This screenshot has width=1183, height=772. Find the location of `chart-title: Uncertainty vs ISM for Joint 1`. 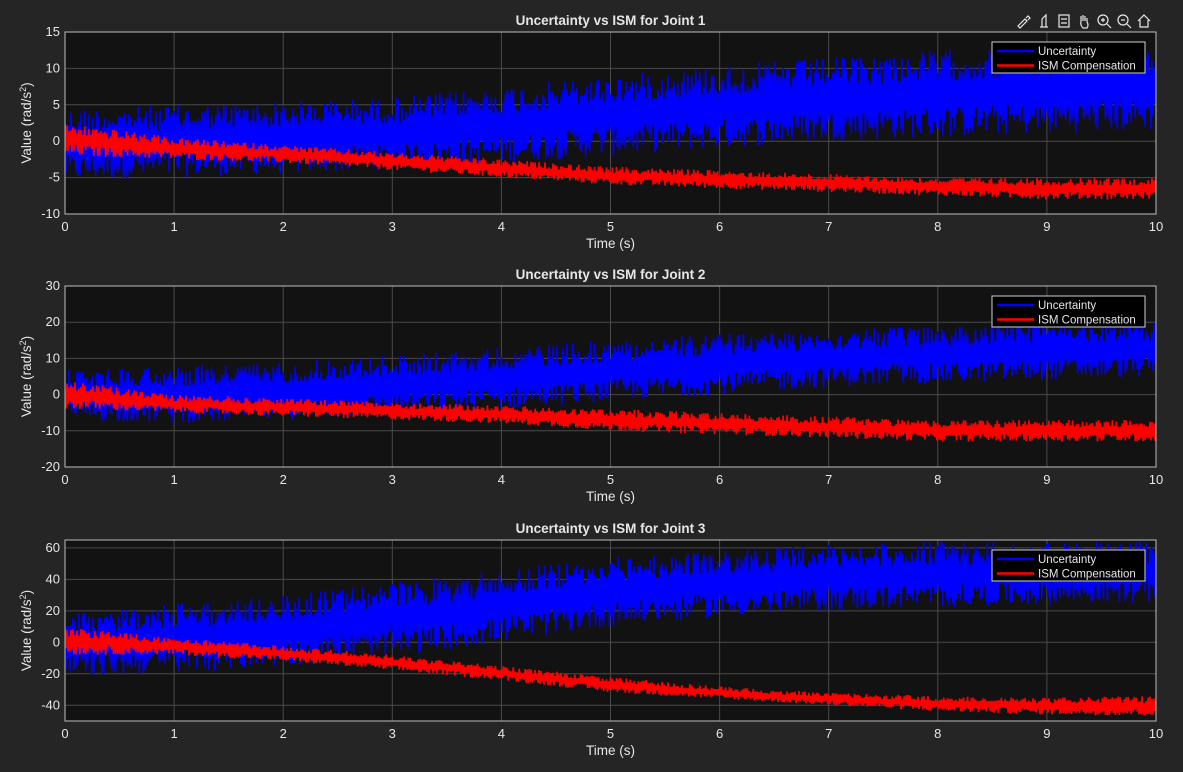

chart-title: Uncertainty vs ISM for Joint 1 is located at coordinates (611, 20).